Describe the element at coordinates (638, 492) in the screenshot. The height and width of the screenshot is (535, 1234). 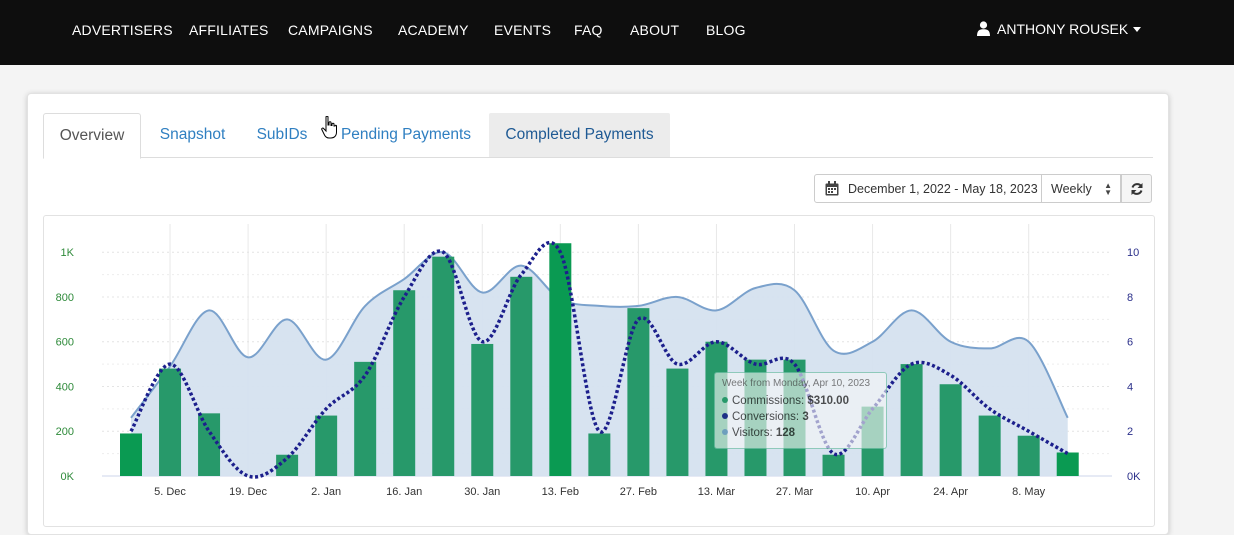
I see `x-axis-tick-label: 27. Feb` at that location.